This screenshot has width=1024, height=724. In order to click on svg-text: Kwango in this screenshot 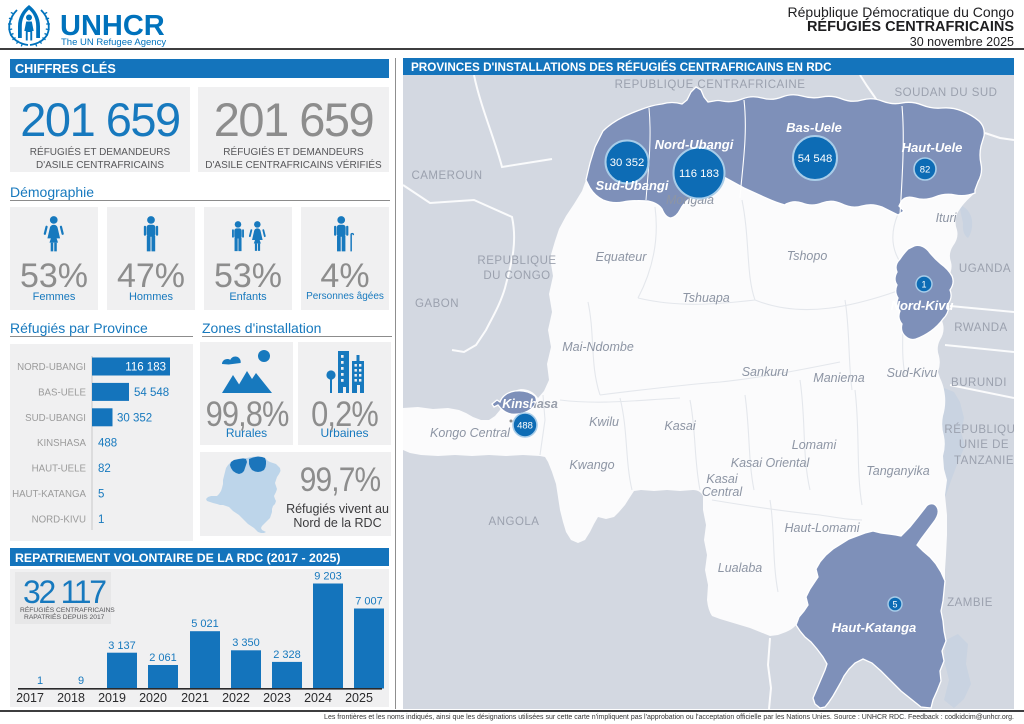, I will do `click(591, 465)`.